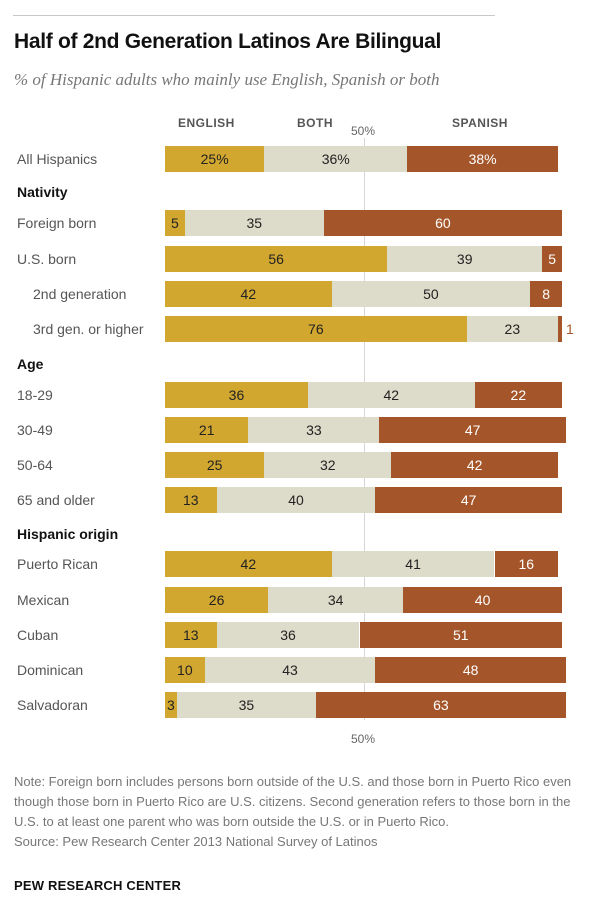 The height and width of the screenshot is (898, 600). I want to click on bar-segment-both: 36, so click(288, 635).